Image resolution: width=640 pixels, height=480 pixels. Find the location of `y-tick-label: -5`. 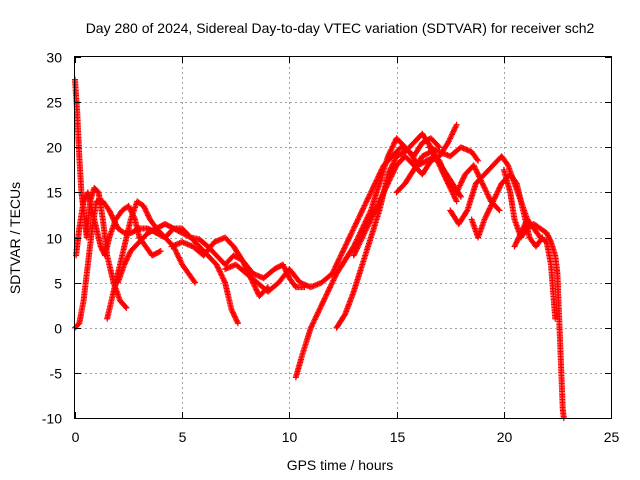

y-tick-label: -5 is located at coordinates (56, 374).